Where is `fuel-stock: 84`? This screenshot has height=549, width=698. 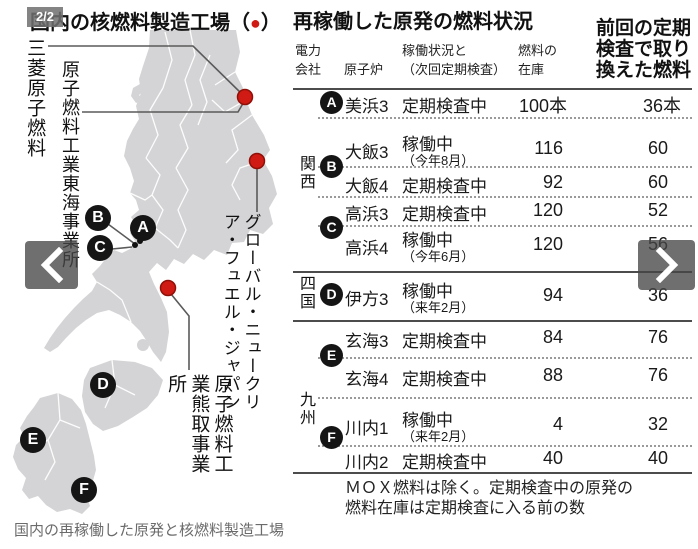
fuel-stock: 84 is located at coordinates (552, 337).